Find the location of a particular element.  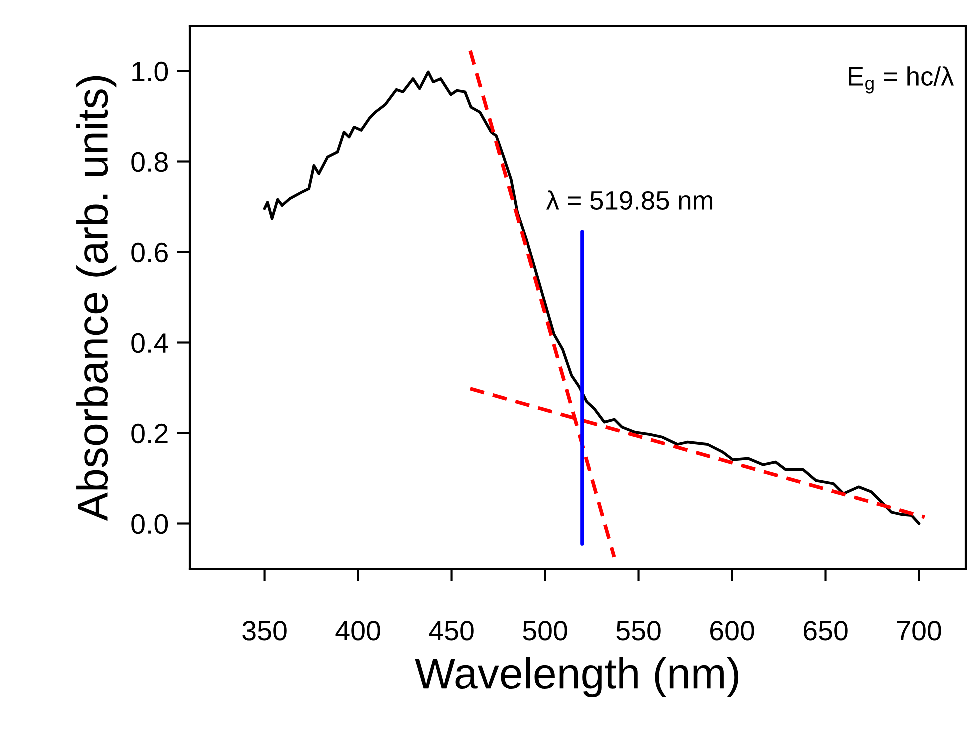

y-axis-title: Absorbance (arb. units) is located at coordinates (96, 299).